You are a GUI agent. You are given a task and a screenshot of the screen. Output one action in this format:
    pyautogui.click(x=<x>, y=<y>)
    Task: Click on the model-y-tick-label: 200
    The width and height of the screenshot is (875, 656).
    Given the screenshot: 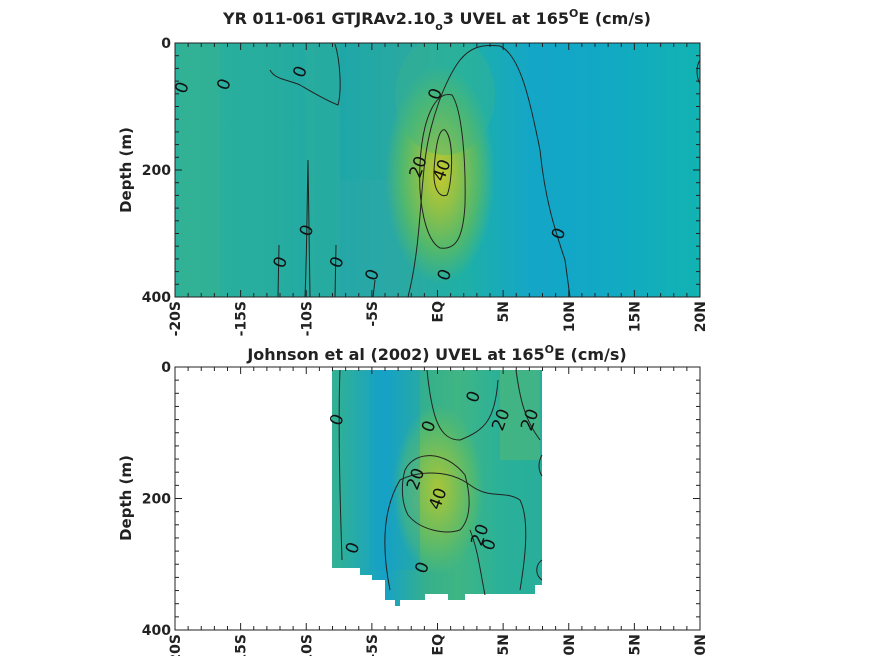 What is the action you would take?
    pyautogui.click(x=156, y=171)
    